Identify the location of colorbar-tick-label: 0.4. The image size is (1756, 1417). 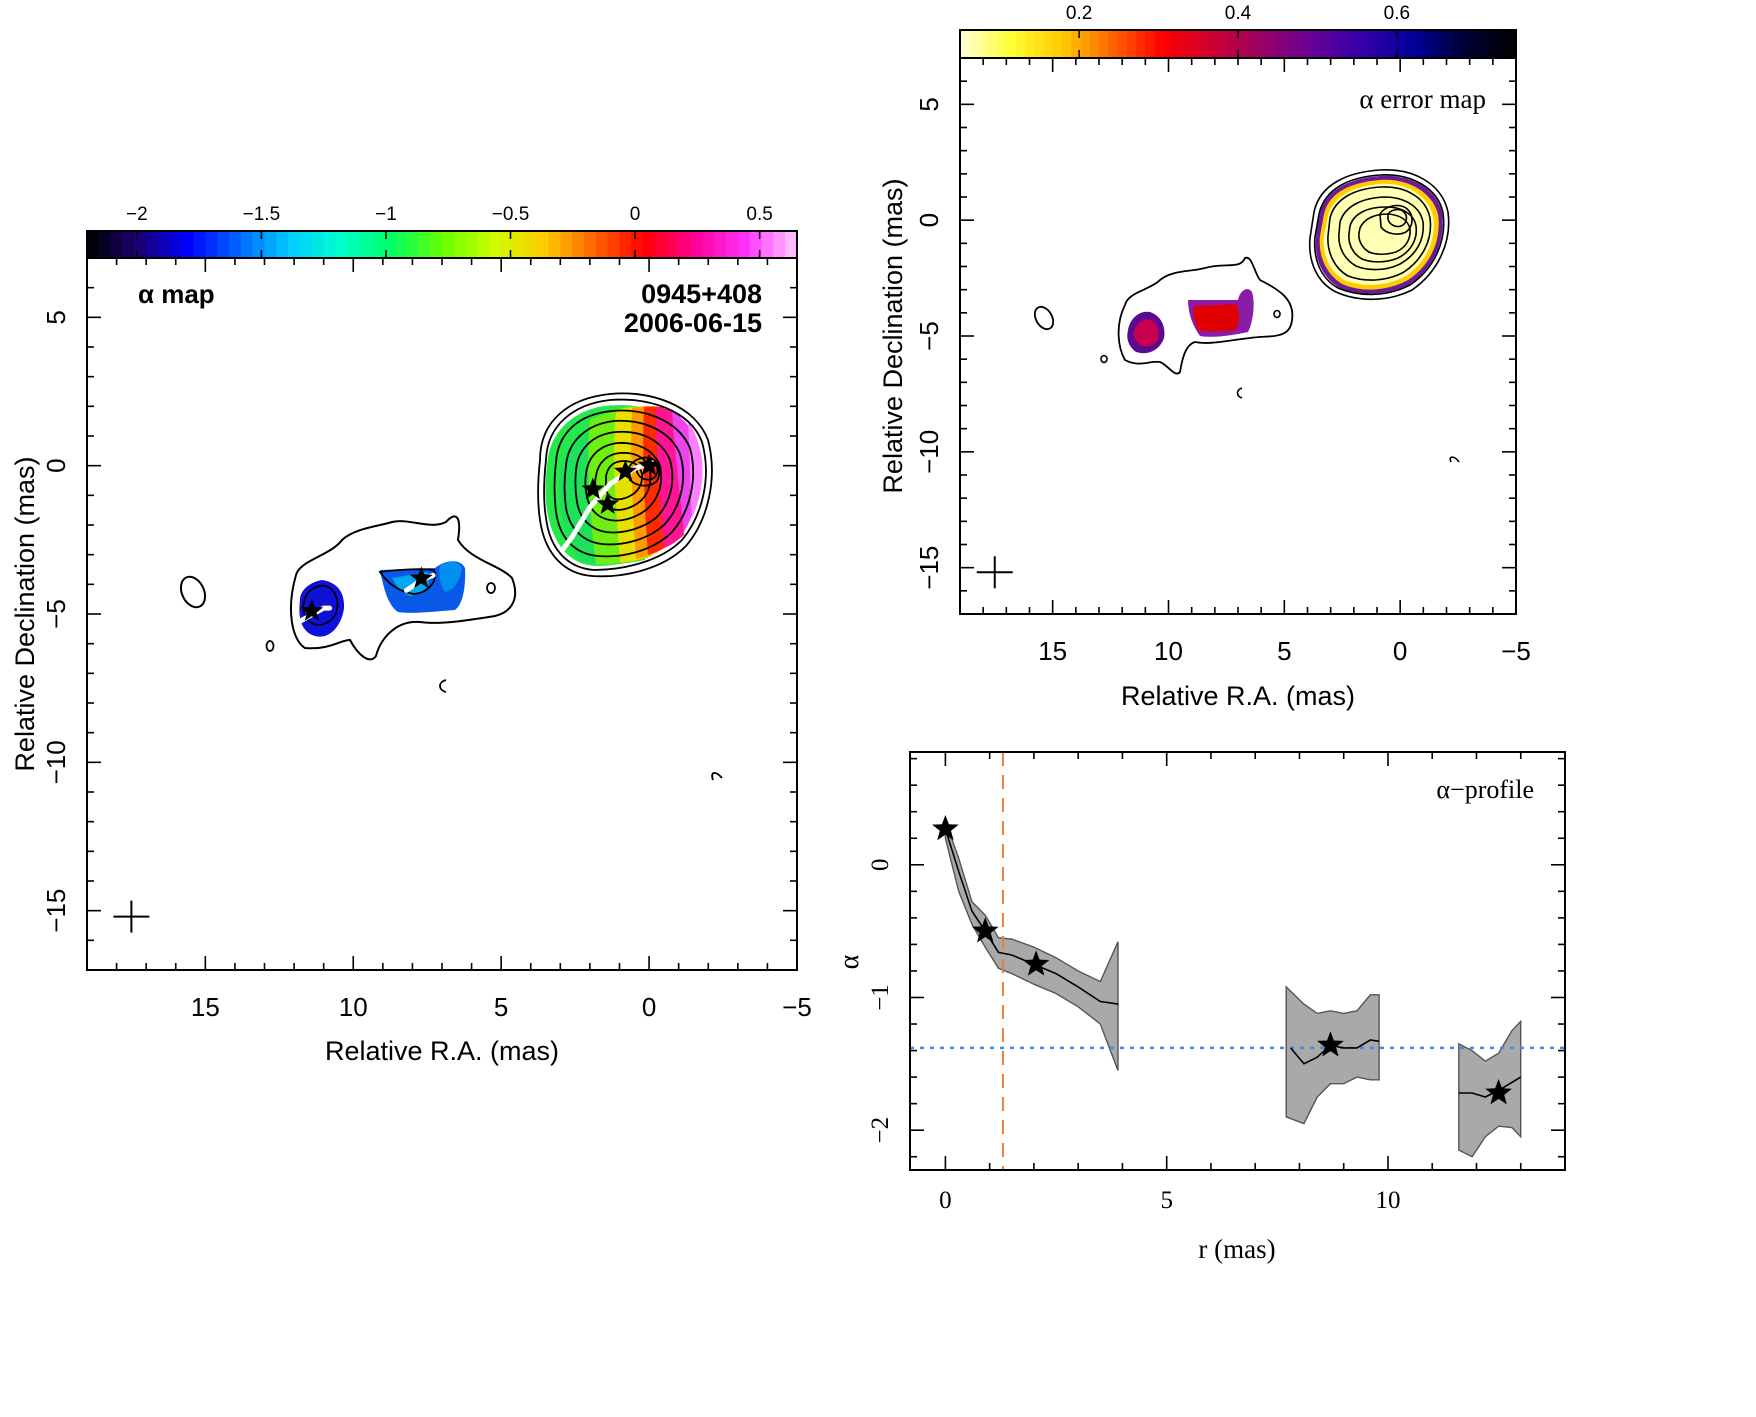
(1238, 13).